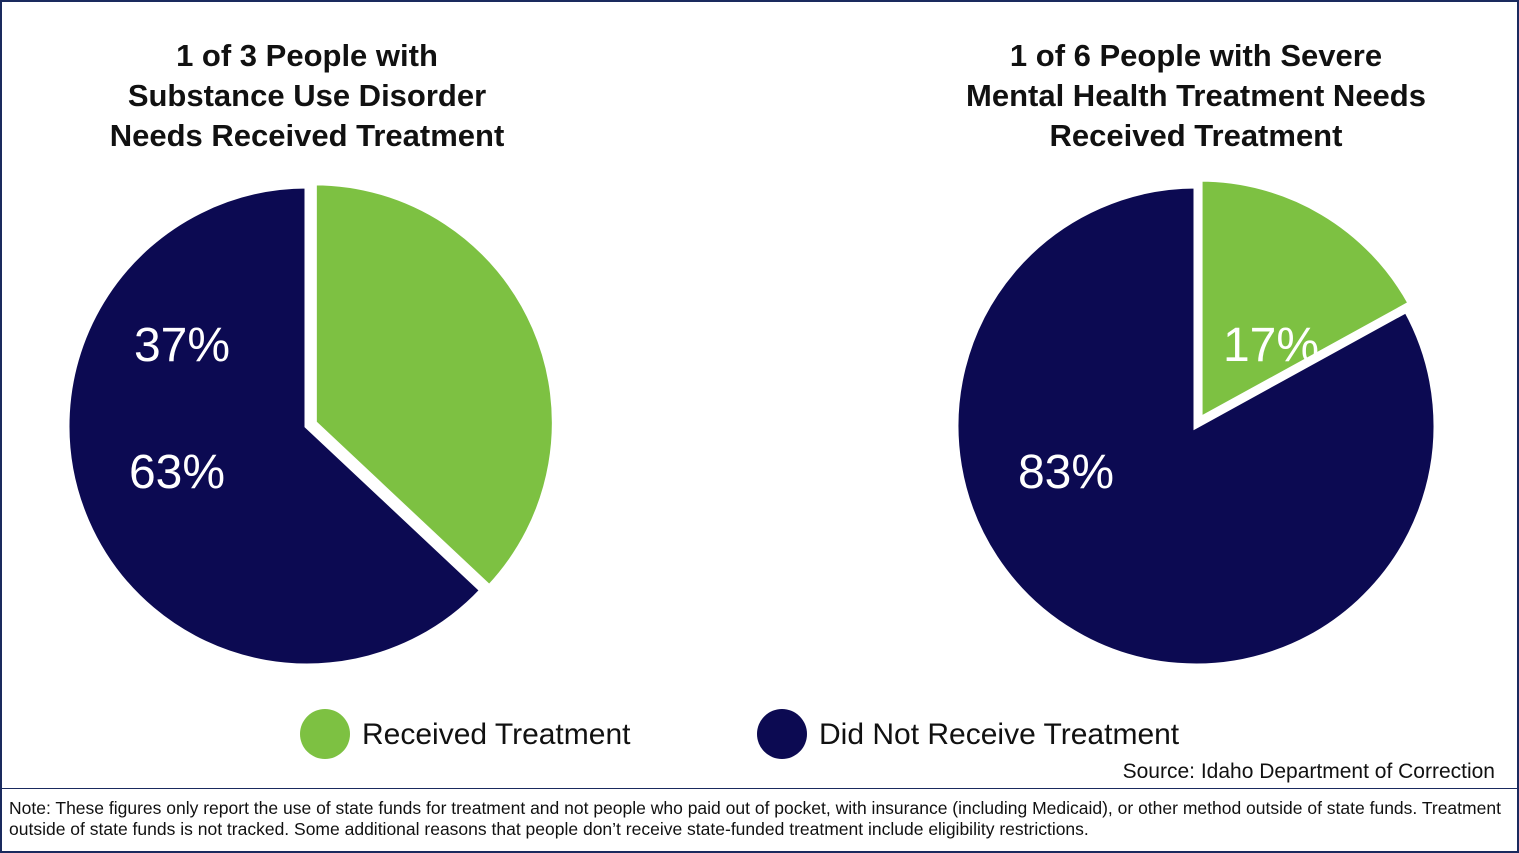  What do you see at coordinates (1196, 55) in the screenshot?
I see `title-line: 1 of 6 People with Severe` at bounding box center [1196, 55].